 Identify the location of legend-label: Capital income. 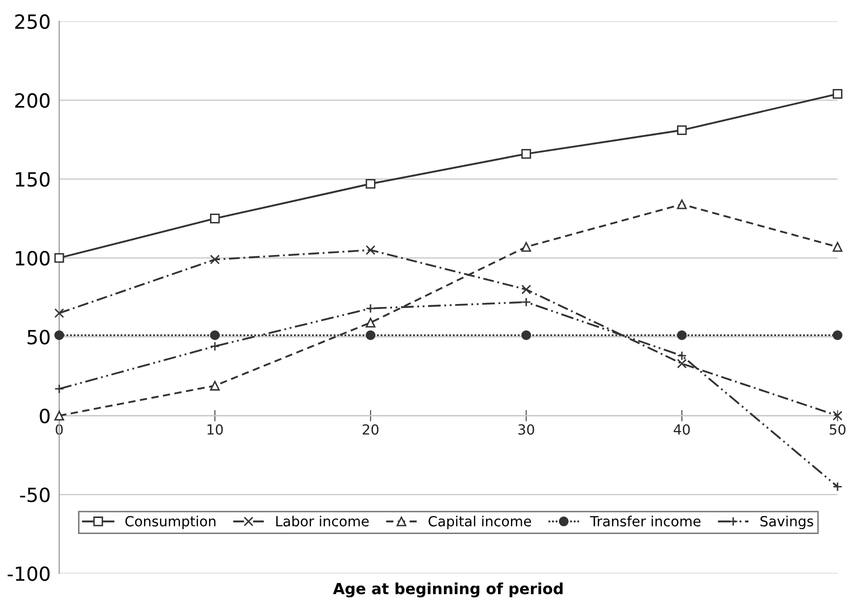
(480, 523).